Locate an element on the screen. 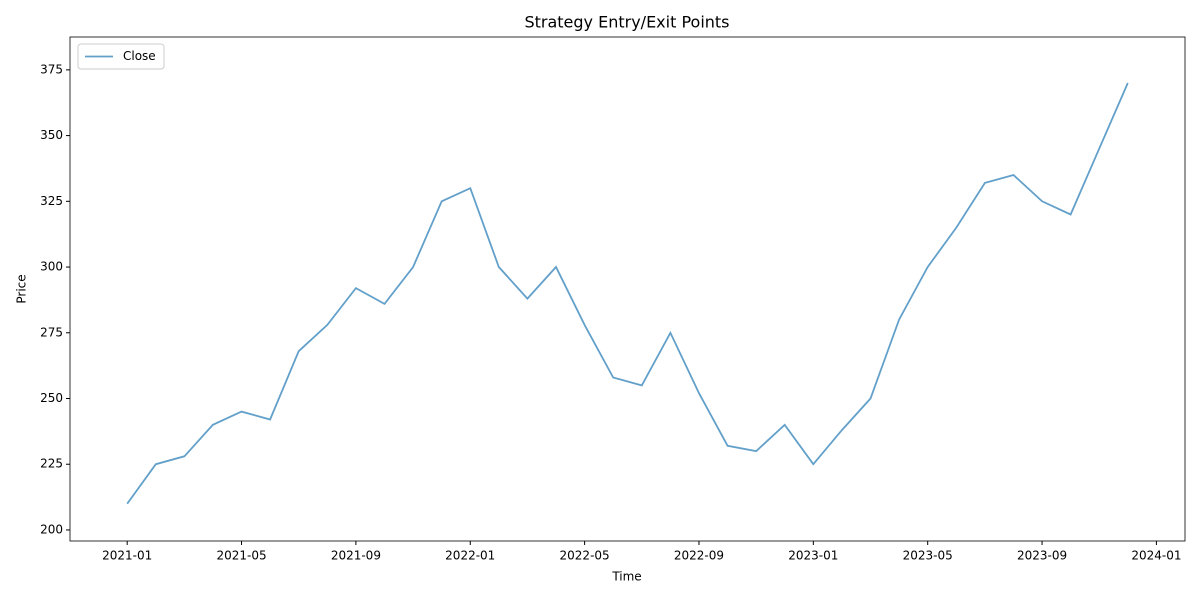 The image size is (1200, 604). legend-label: Close is located at coordinates (139, 56).